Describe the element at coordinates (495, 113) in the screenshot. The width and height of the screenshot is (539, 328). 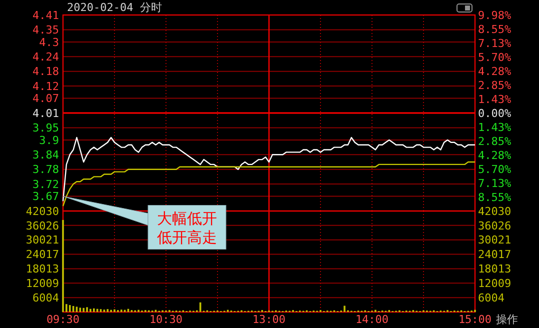
I see `y2-tick-label: 0.00%` at that location.